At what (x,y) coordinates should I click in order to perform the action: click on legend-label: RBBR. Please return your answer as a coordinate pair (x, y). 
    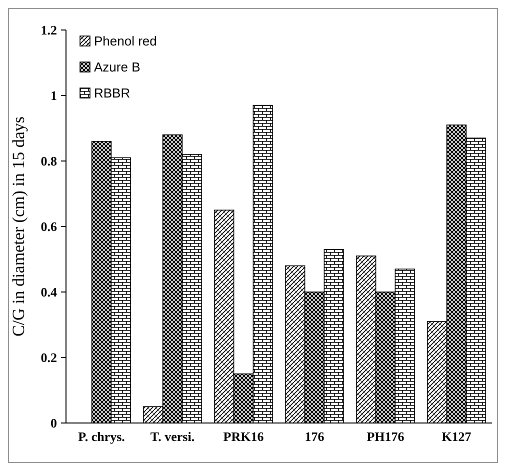
    Looking at the image, I should click on (112, 93).